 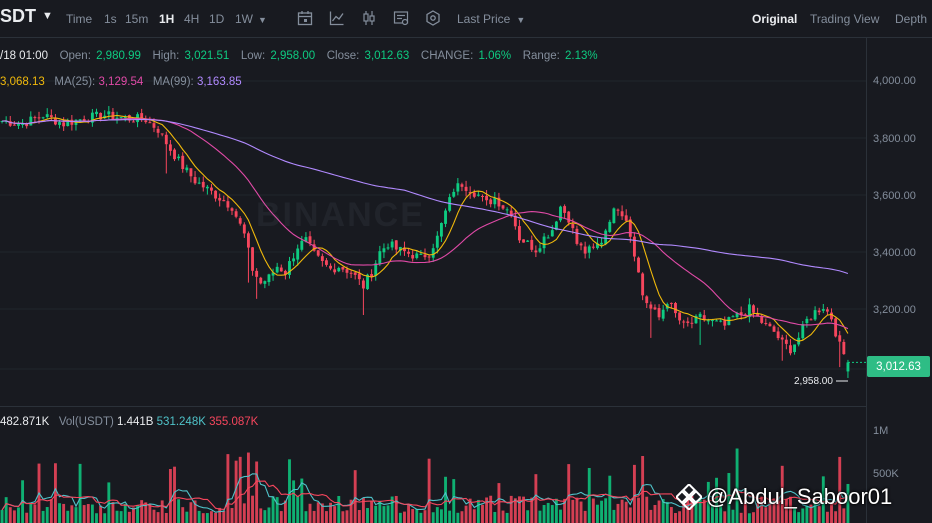 I want to click on timeframe-15m: 15m, so click(x=137, y=19).